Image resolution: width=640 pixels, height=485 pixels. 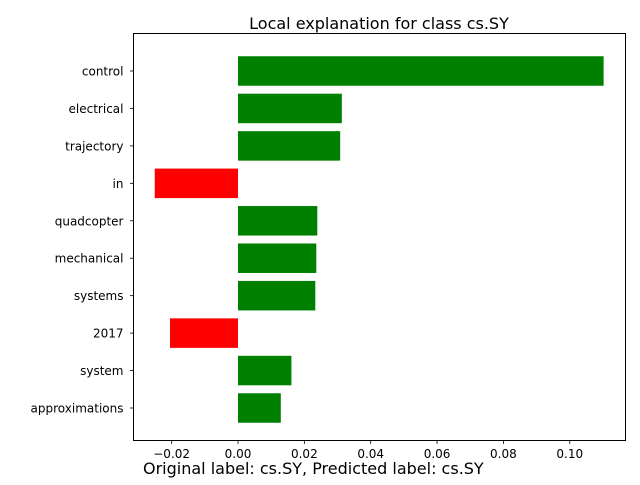 What do you see at coordinates (304, 454) in the screenshot?
I see `x-tick-label: 0.02` at bounding box center [304, 454].